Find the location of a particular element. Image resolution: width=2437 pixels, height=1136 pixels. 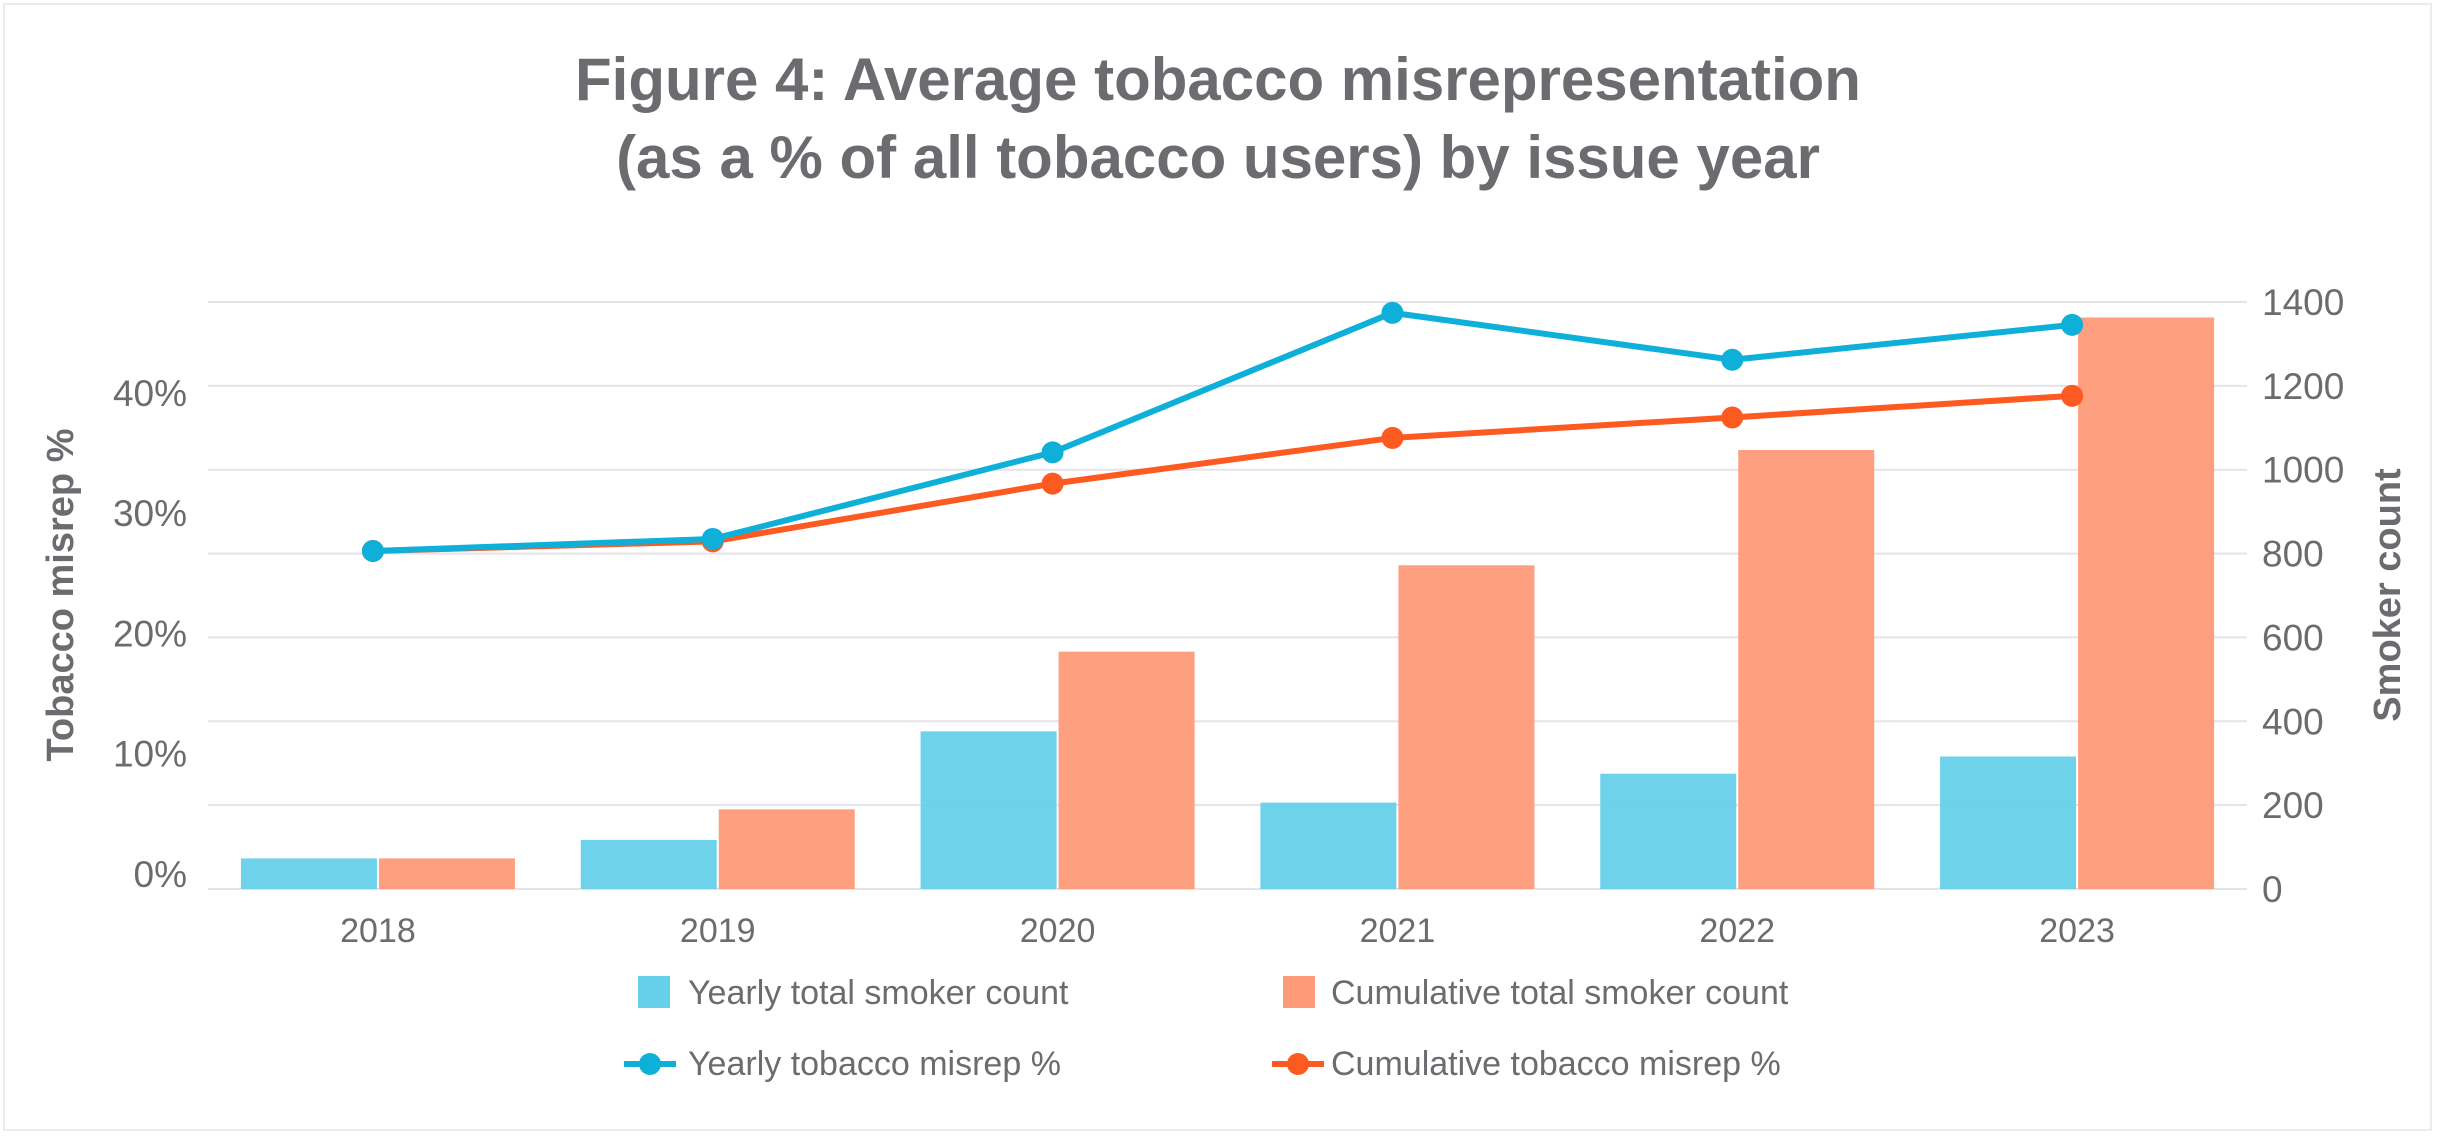

right-tick-label: 800 is located at coordinates (2293, 554).